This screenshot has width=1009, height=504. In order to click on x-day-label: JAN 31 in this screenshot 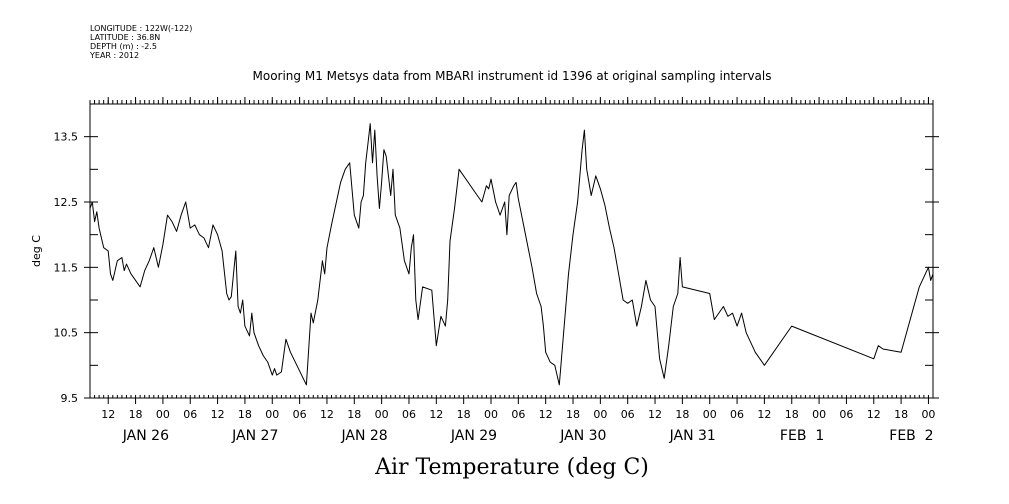, I will do `click(692, 436)`.